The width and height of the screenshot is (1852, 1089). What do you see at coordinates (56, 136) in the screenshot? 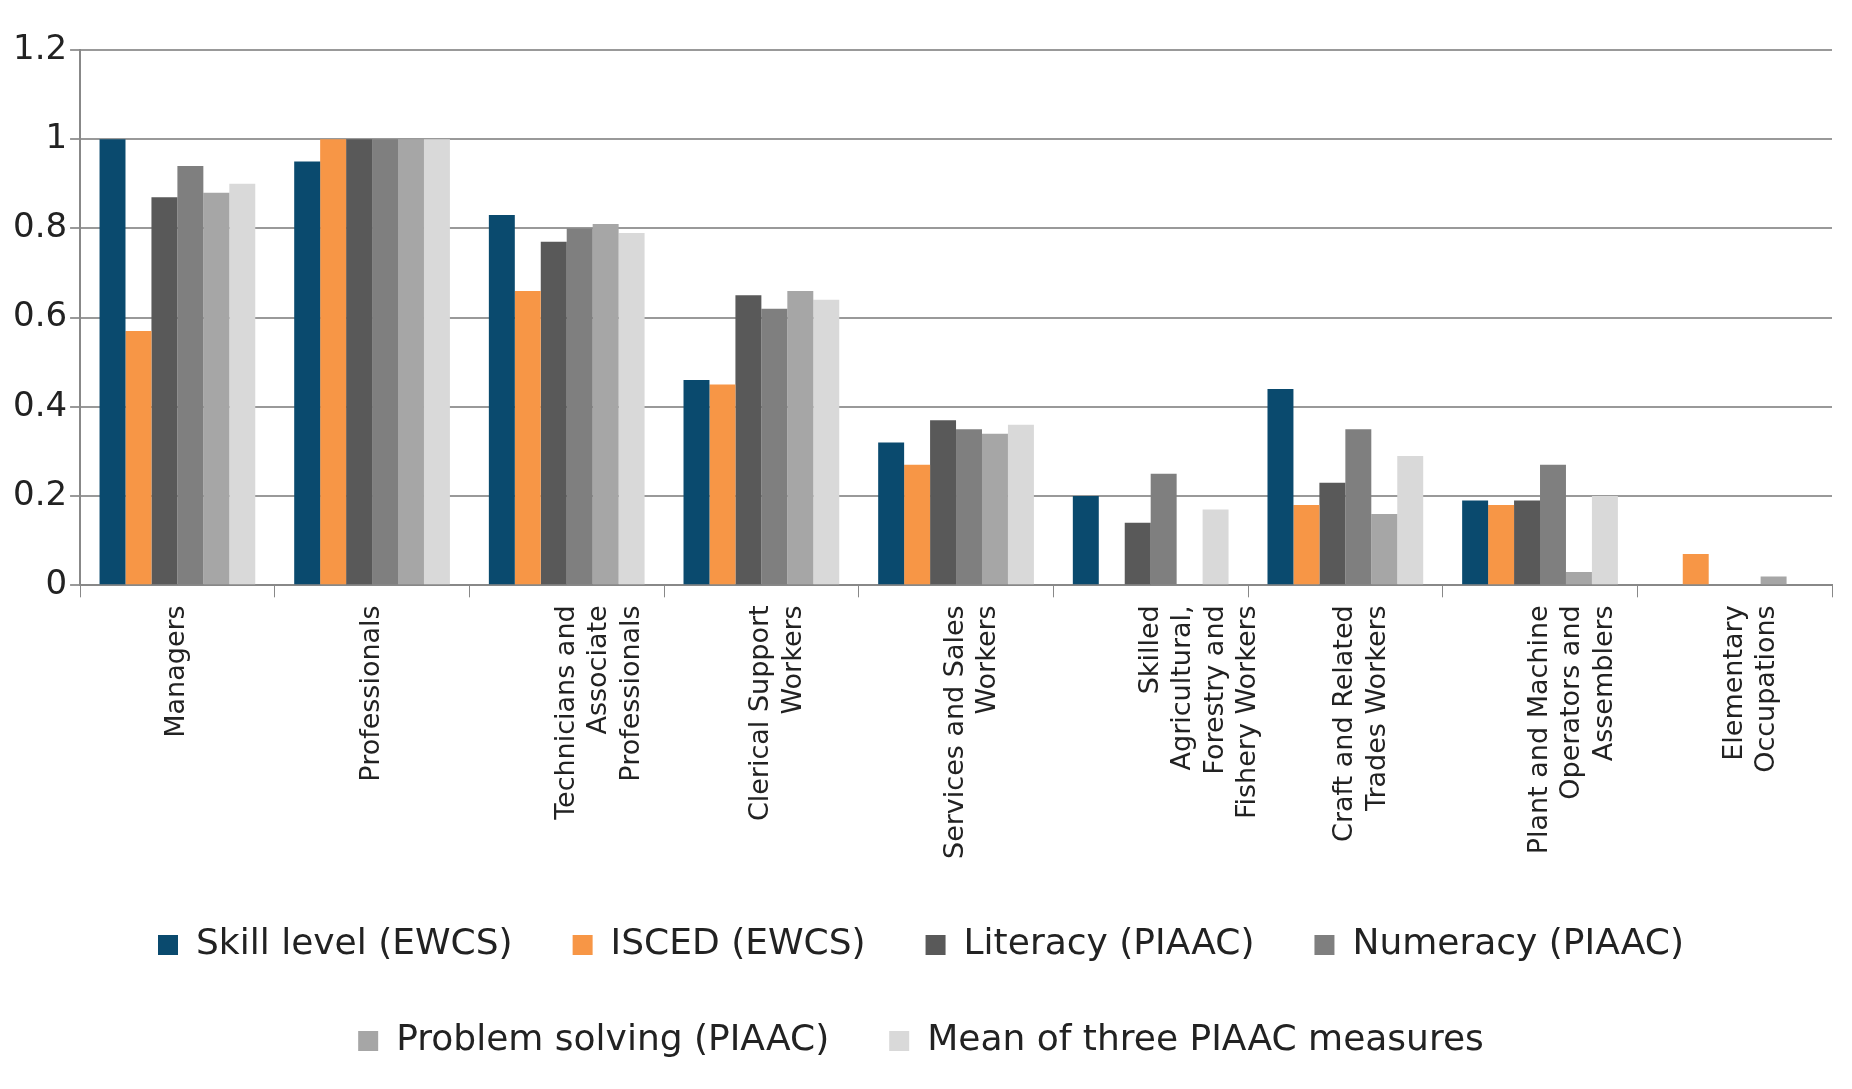
I see `y-tick-label: 1` at bounding box center [56, 136].